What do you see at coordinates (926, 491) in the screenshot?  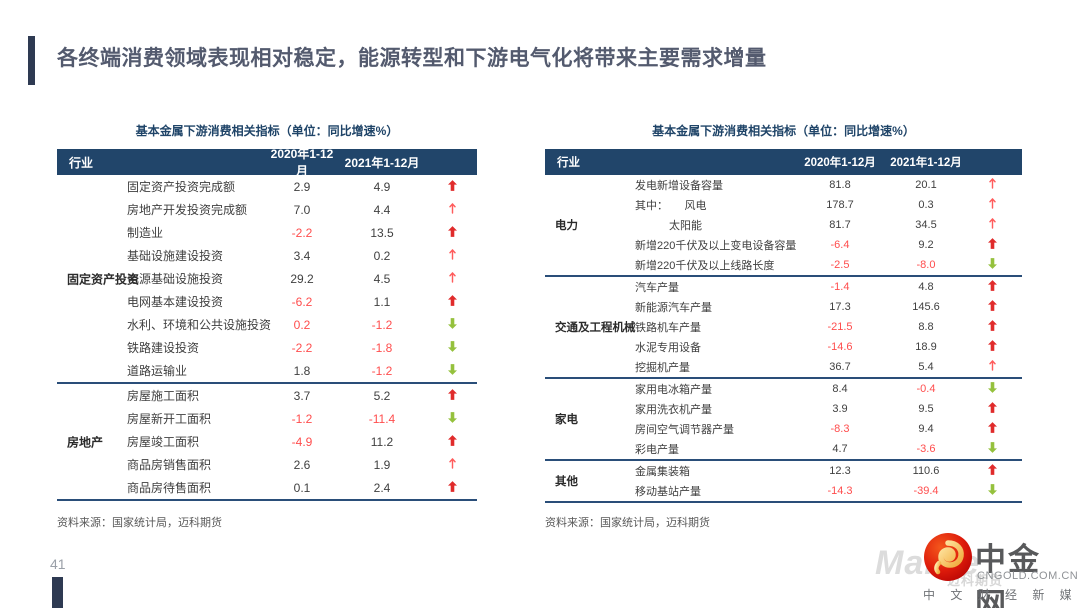 I see `value-2021: -39.4` at bounding box center [926, 491].